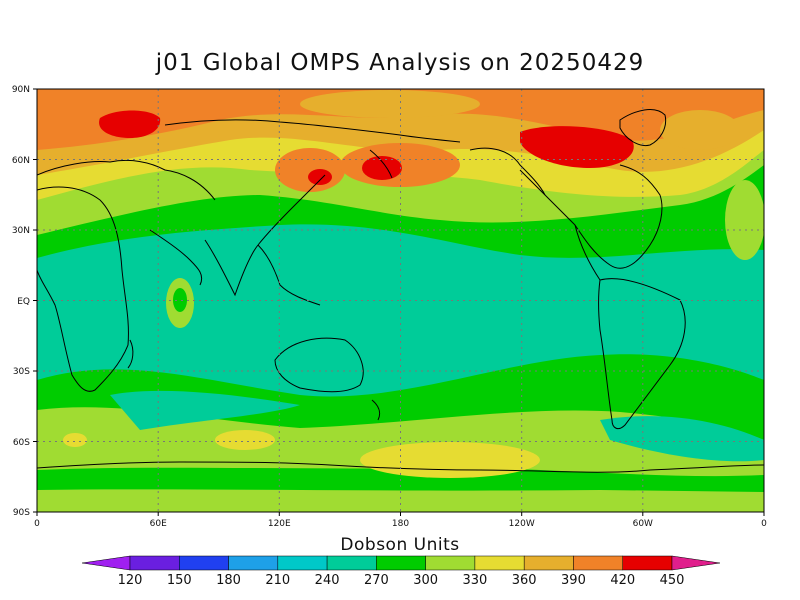  Describe the element at coordinates (376, 580) in the screenshot. I see `colorbar-tick-label: 270` at that location.